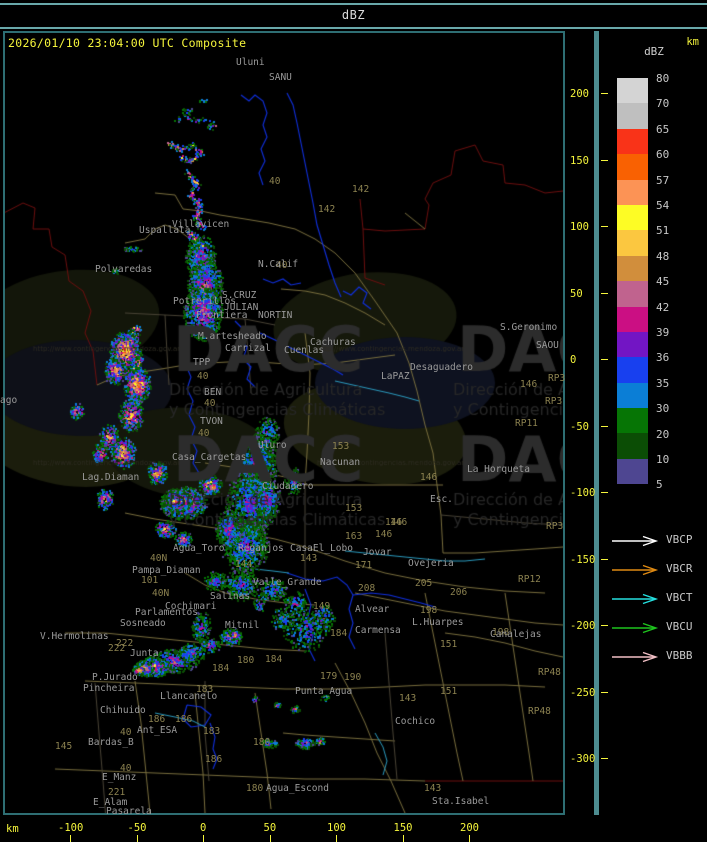 The height and width of the screenshot is (842, 707). What do you see at coordinates (663, 129) in the screenshot?
I see `color-scale-tick-label: 65` at bounding box center [663, 129].